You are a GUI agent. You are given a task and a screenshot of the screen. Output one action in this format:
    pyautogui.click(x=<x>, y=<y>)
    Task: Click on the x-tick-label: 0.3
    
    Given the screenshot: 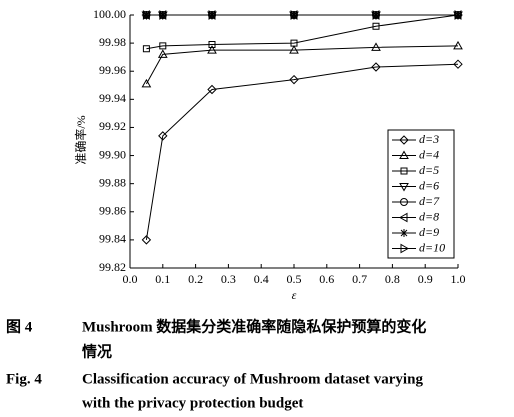 What is the action you would take?
    pyautogui.click(x=228, y=279)
    